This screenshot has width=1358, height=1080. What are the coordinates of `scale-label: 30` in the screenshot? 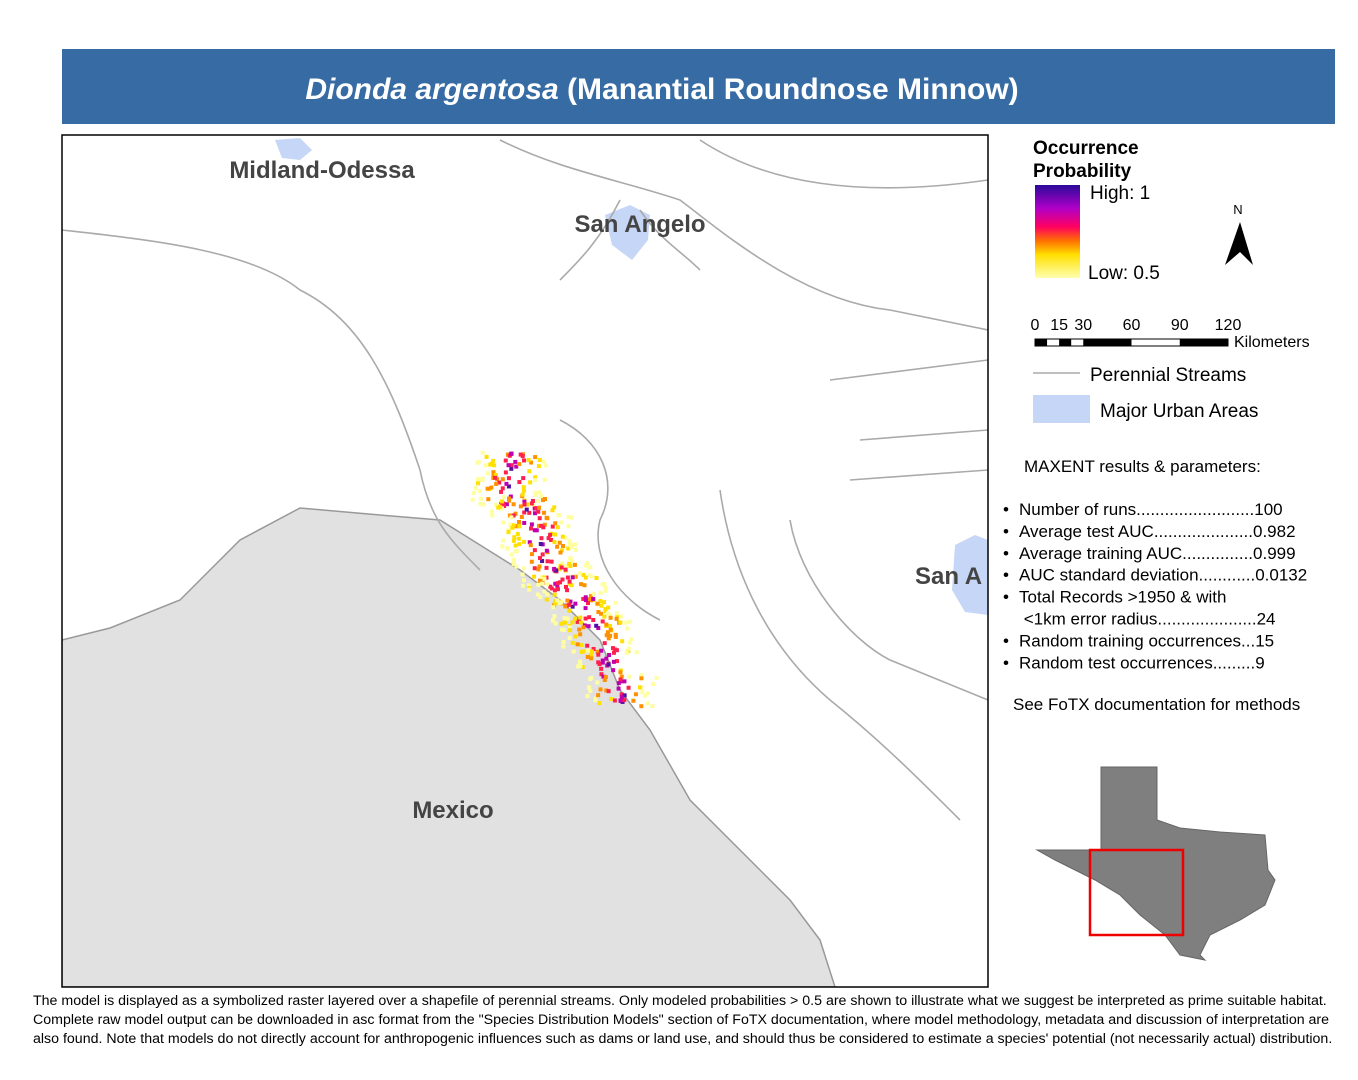 It's located at (1083, 325).